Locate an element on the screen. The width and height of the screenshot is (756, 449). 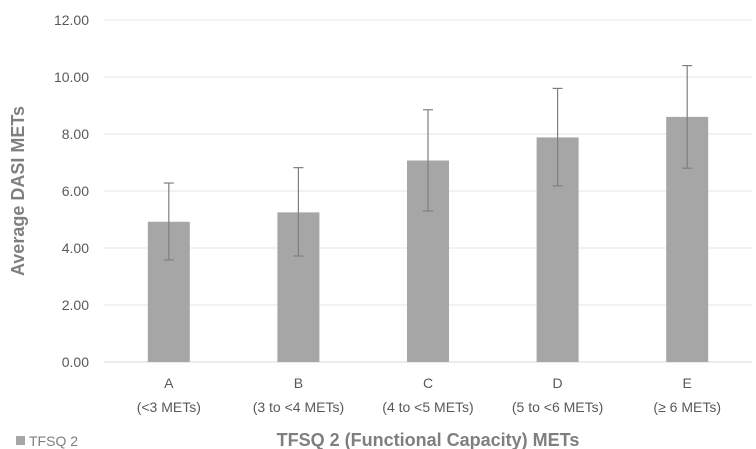
x-category-range: (5 to <6 METs) is located at coordinates (557, 407).